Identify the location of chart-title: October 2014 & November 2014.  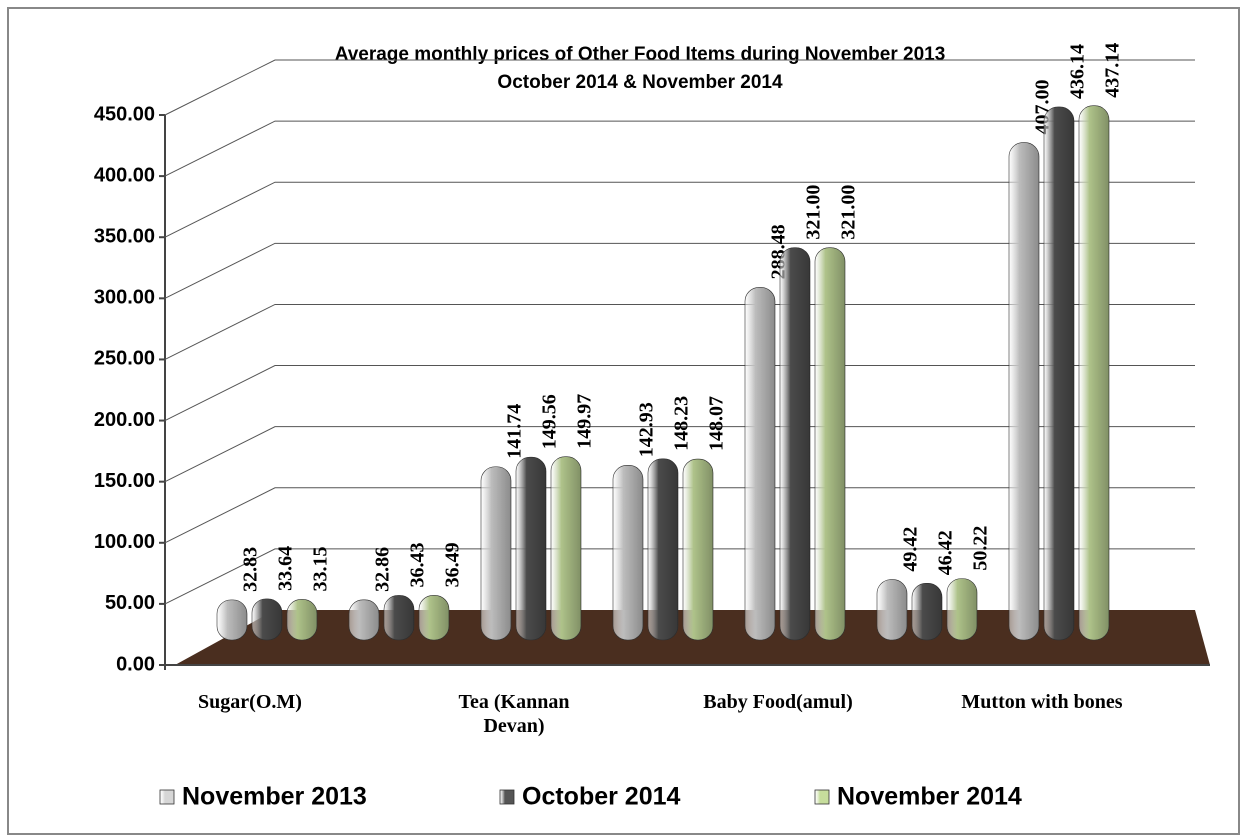
(640, 82).